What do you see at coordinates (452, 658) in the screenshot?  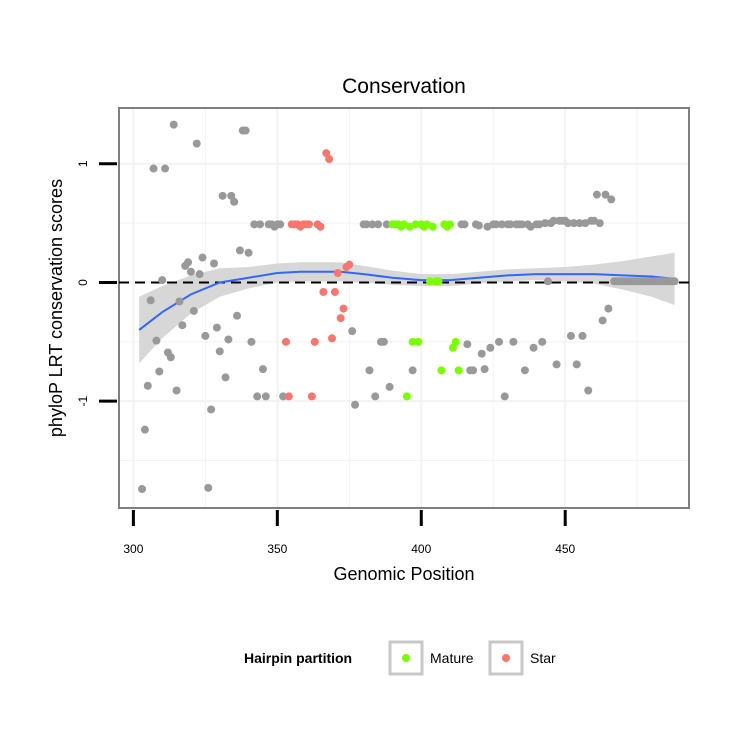 I see `legend-label-mature: Mature` at bounding box center [452, 658].